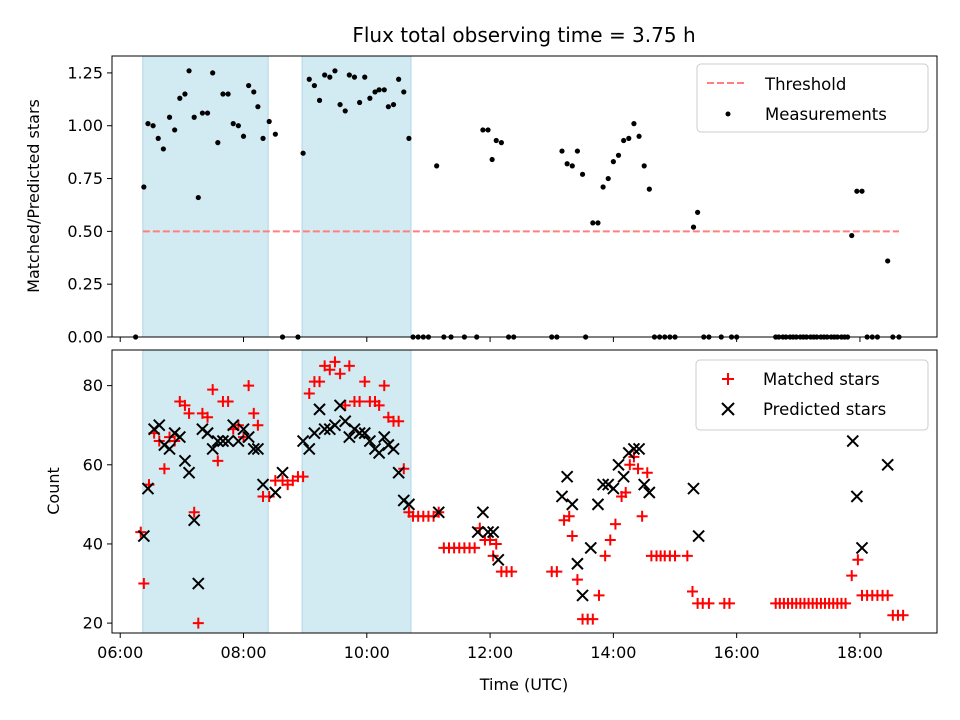 The width and height of the screenshot is (960, 720). I want to click on bottom-y-axis-label: Count, so click(53, 491).